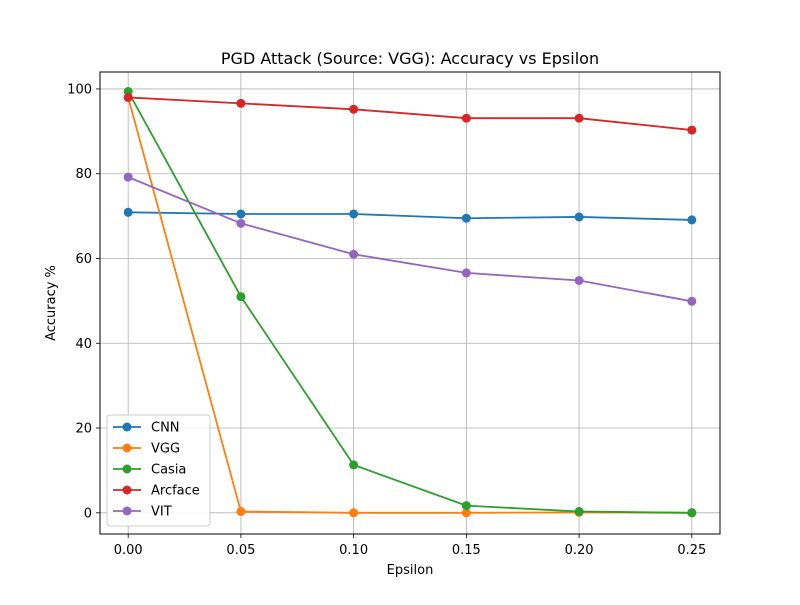 The image size is (800, 605). Describe the element at coordinates (83, 344) in the screenshot. I see `y-tick-label: 40` at that location.